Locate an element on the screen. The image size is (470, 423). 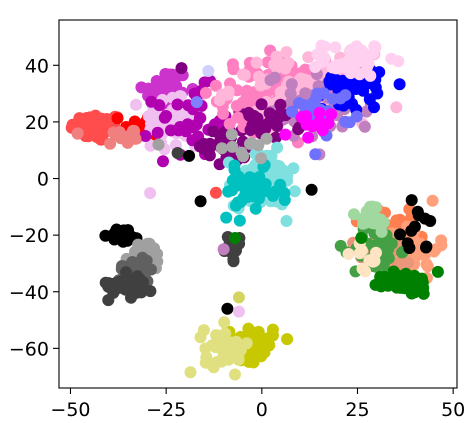
x-axis: −50 −25 0 25 50 is located at coordinates (257, 404).